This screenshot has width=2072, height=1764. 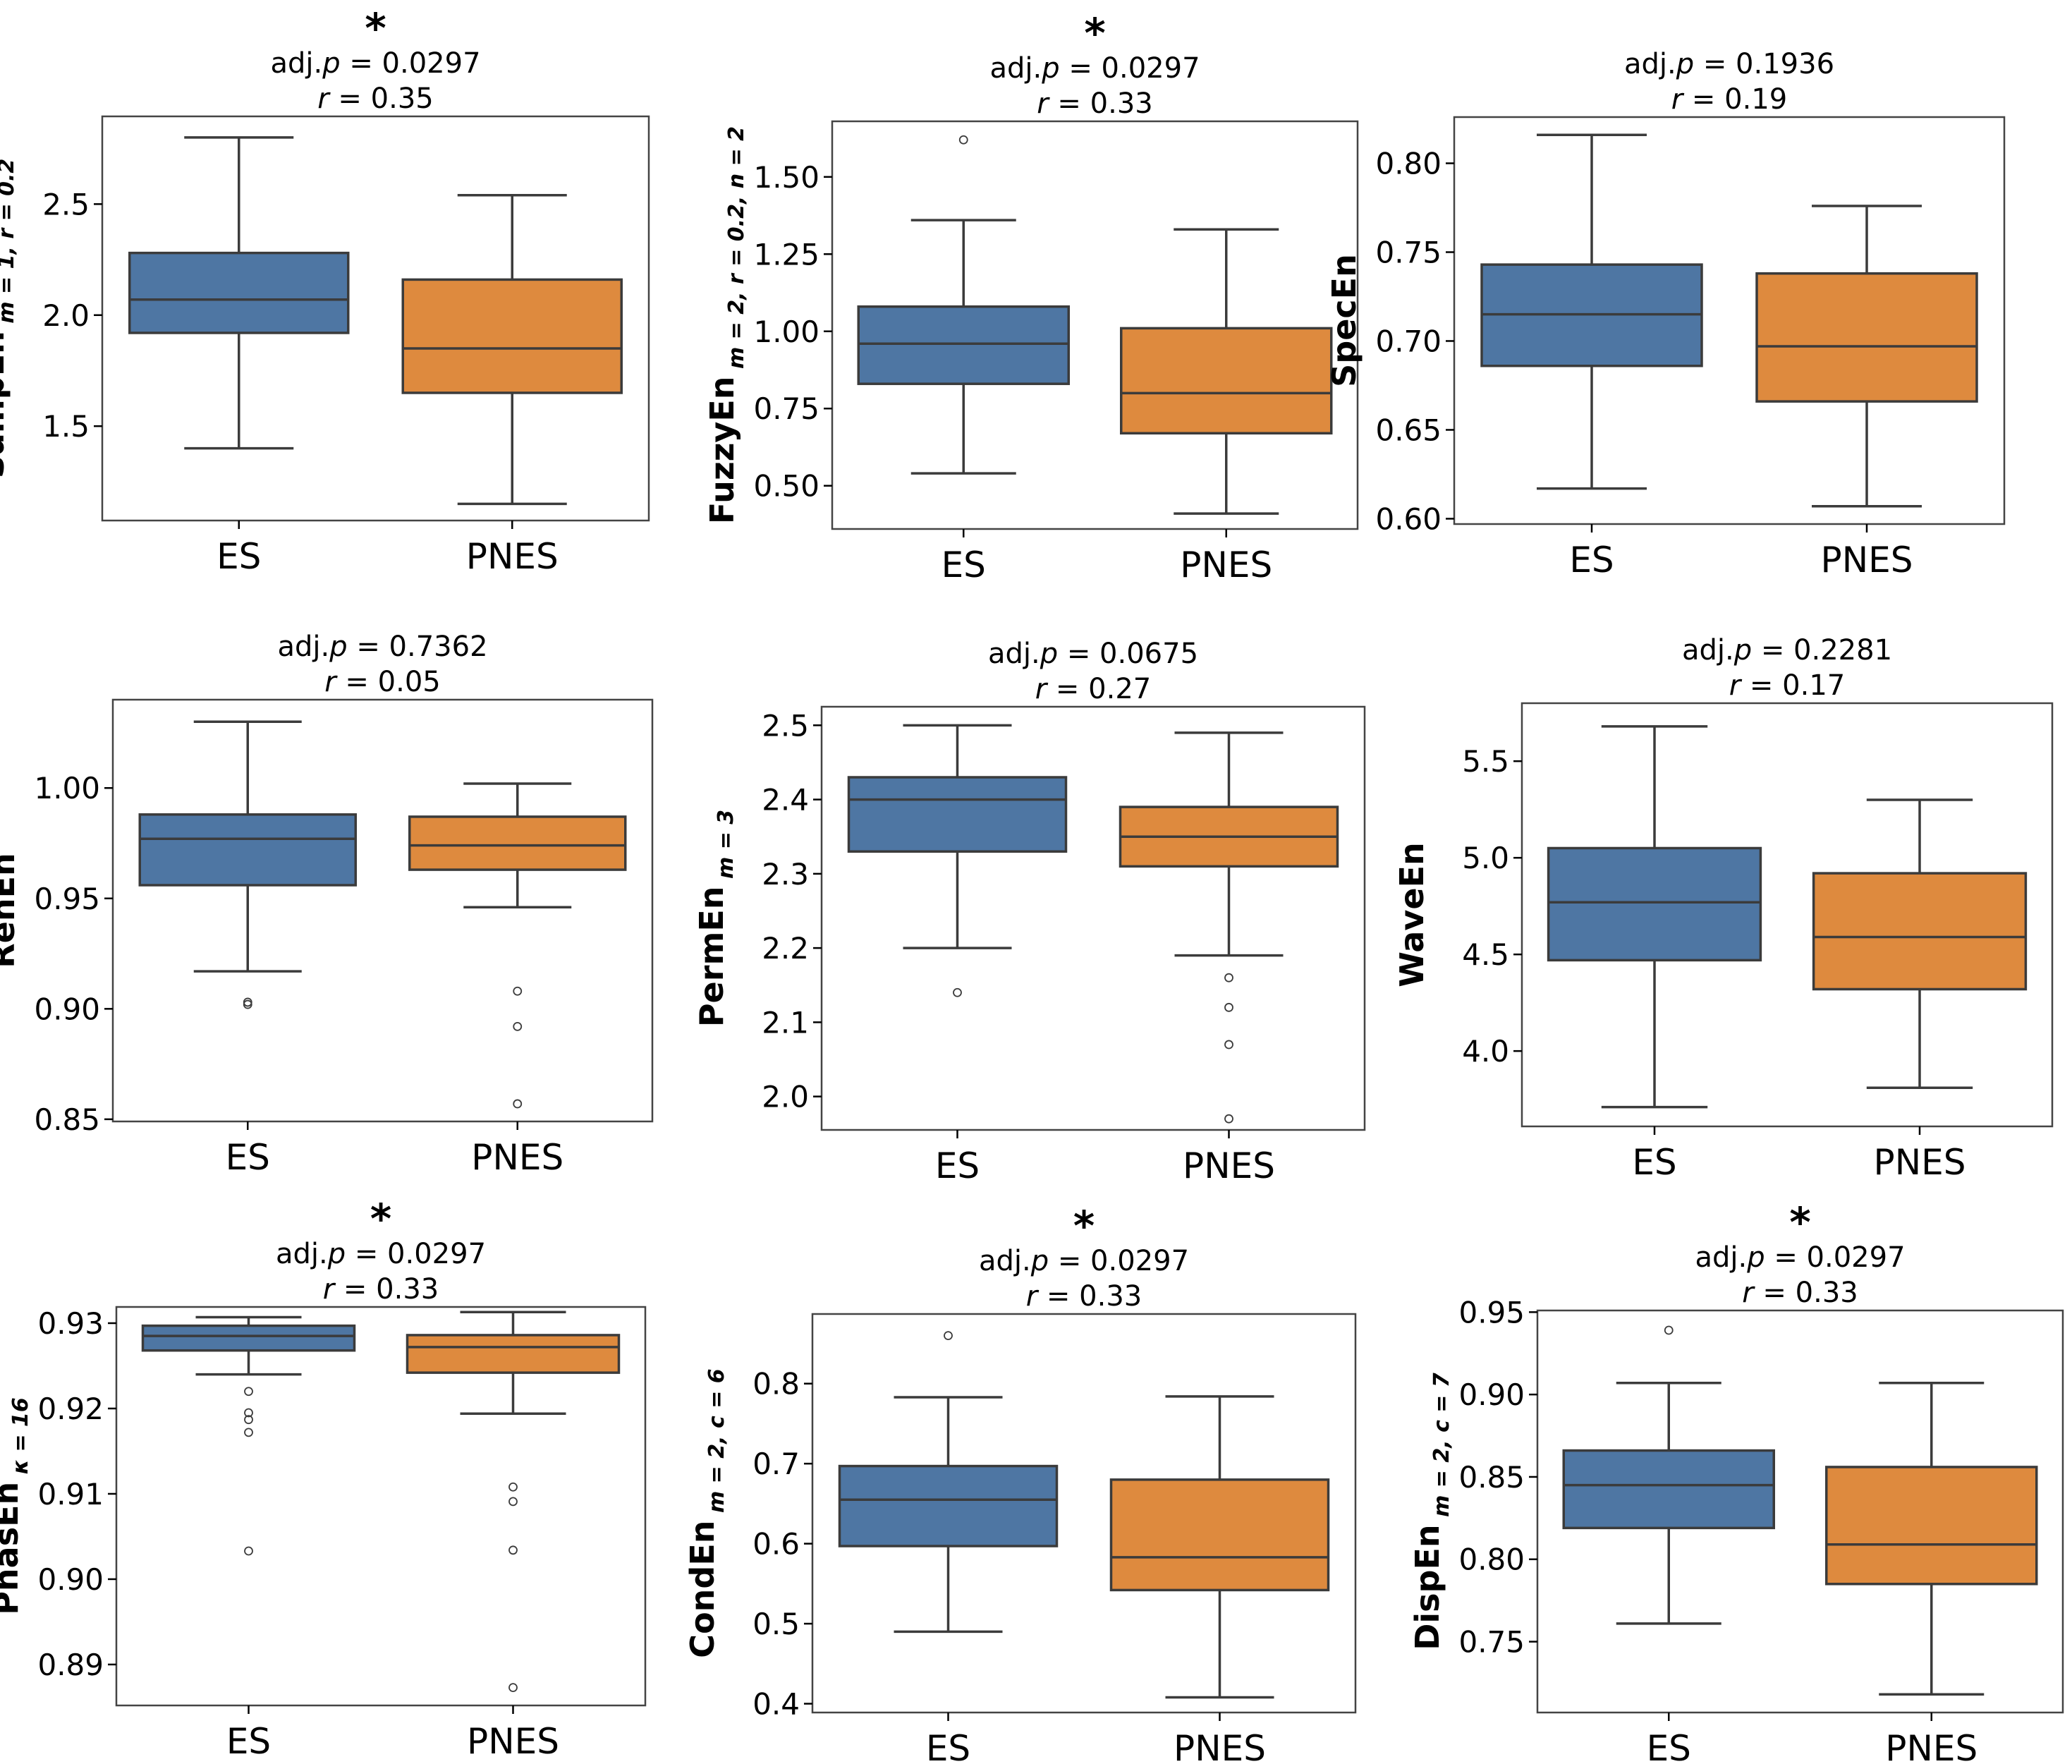 I want to click on title-effect-size: r = 0.27, so click(x=1093, y=689).